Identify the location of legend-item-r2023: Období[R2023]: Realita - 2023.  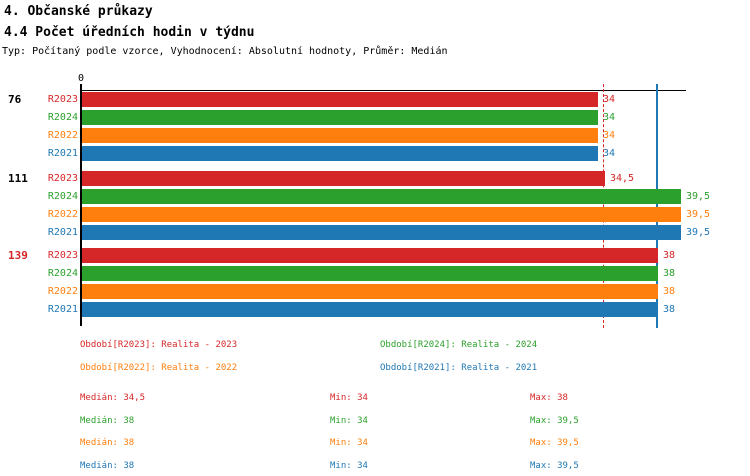
(159, 345).